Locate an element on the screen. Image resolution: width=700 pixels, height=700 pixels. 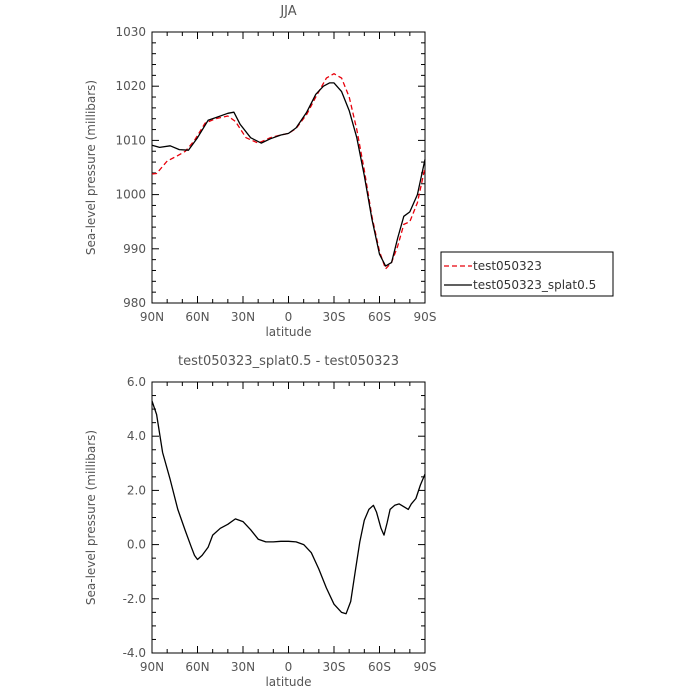
panel-title: test050323_splat0.5 - test050323 is located at coordinates (288, 361).